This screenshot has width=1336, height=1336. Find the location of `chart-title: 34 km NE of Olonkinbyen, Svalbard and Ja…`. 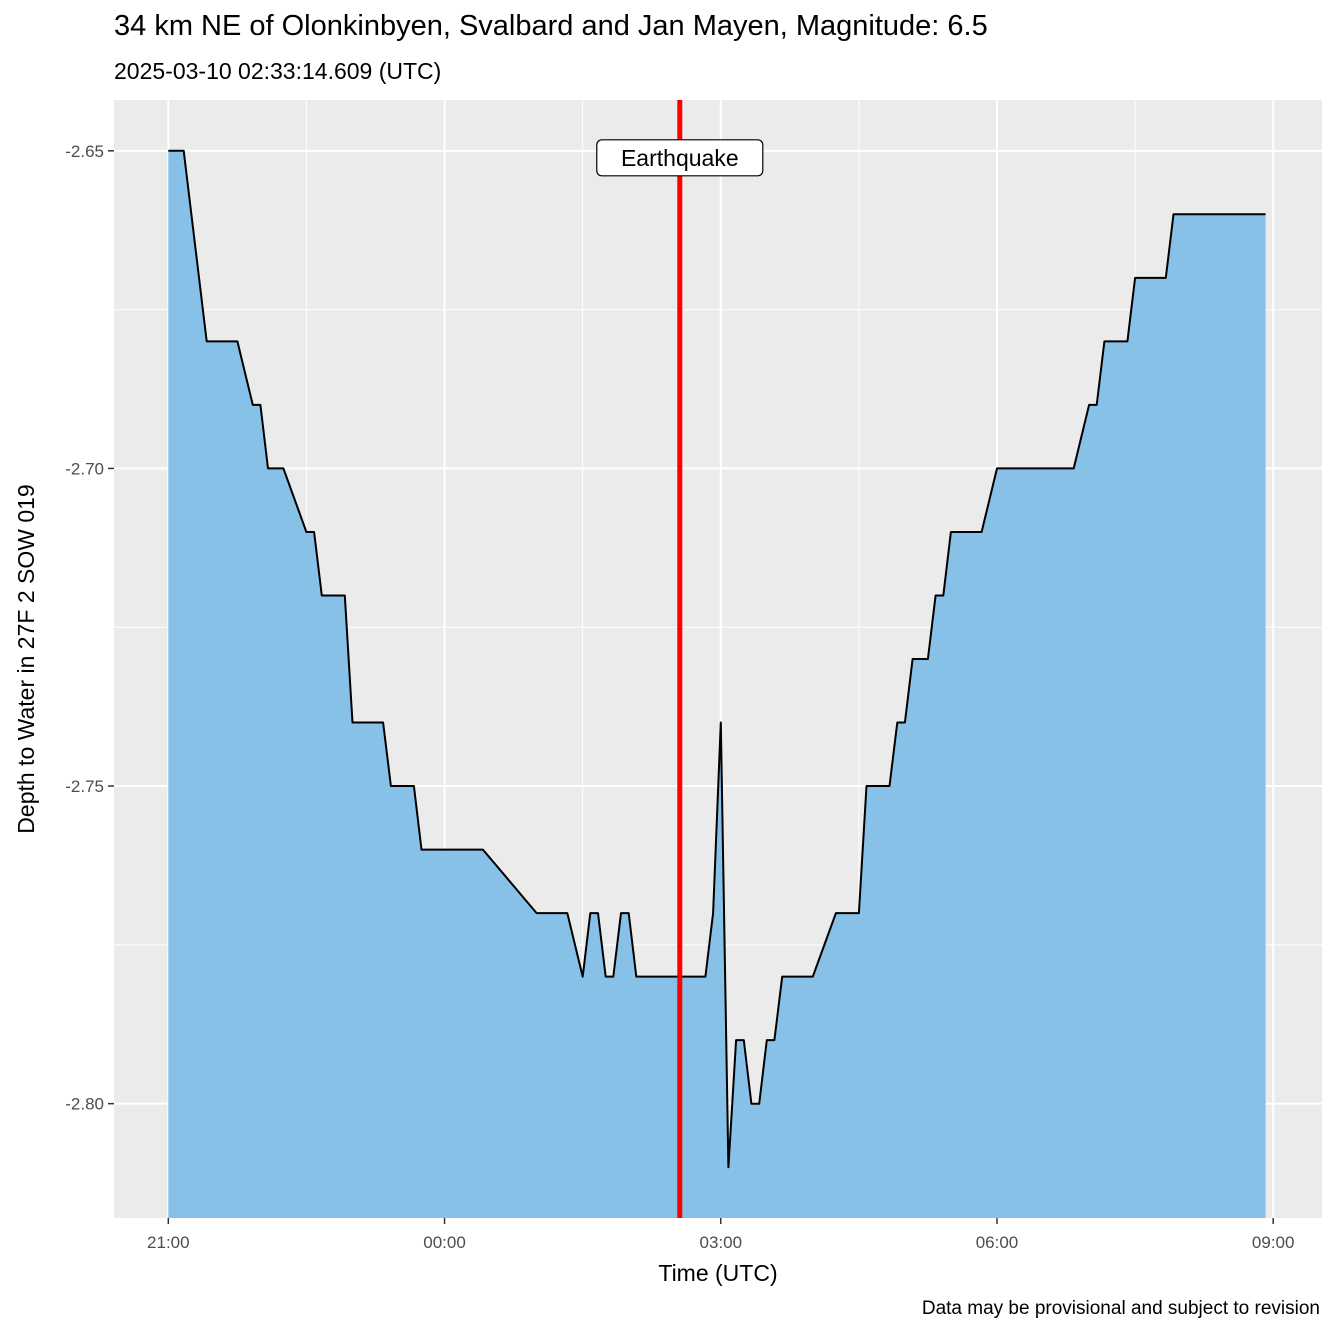

chart-title: 34 km NE of Olonkinbyen, Svalbard and Ja… is located at coordinates (551, 26).